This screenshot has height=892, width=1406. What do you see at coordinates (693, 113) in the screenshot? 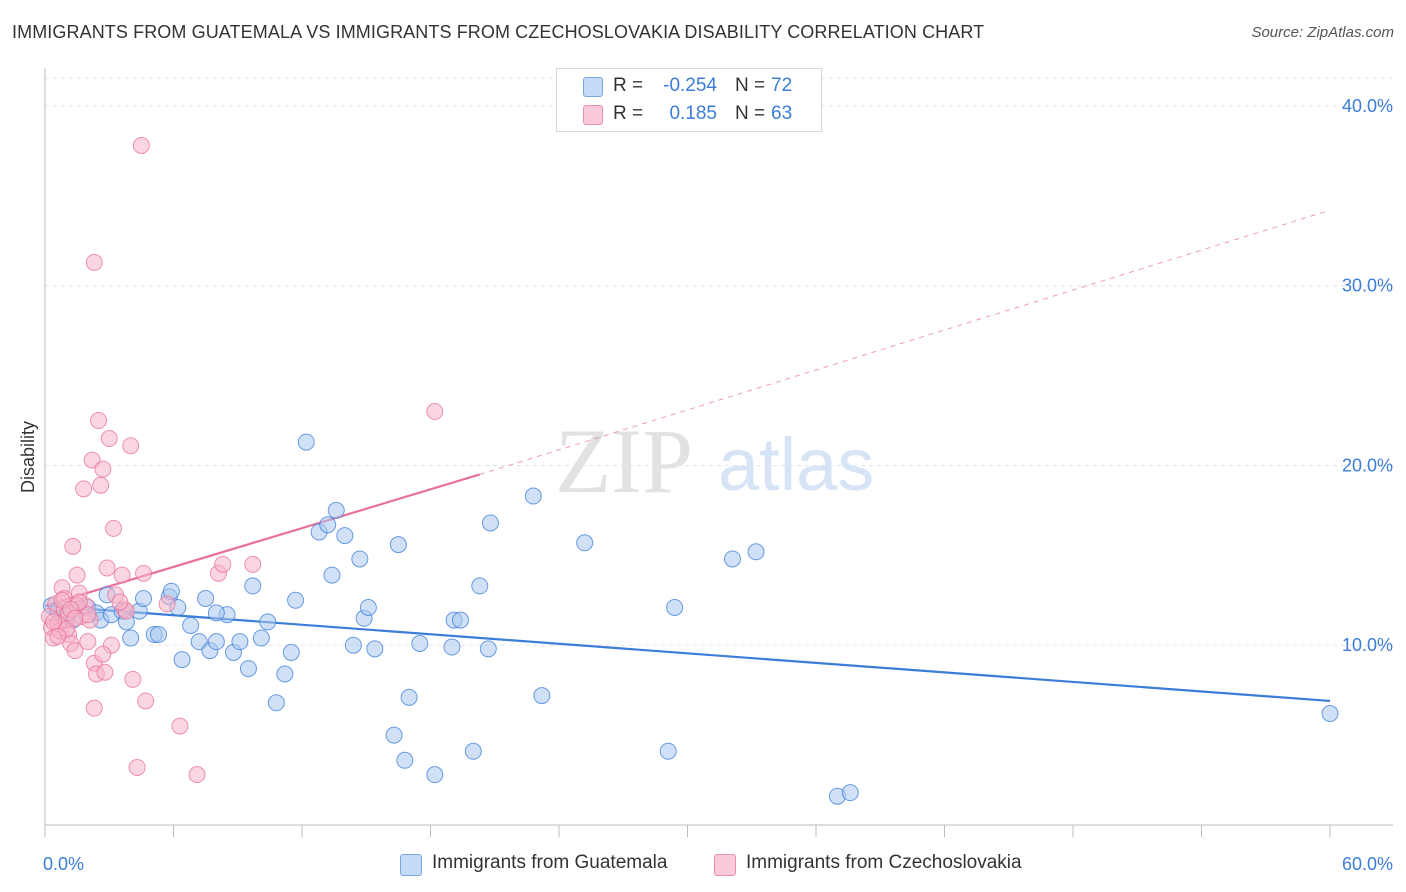
I see `r-value: 0.185` at bounding box center [693, 113].